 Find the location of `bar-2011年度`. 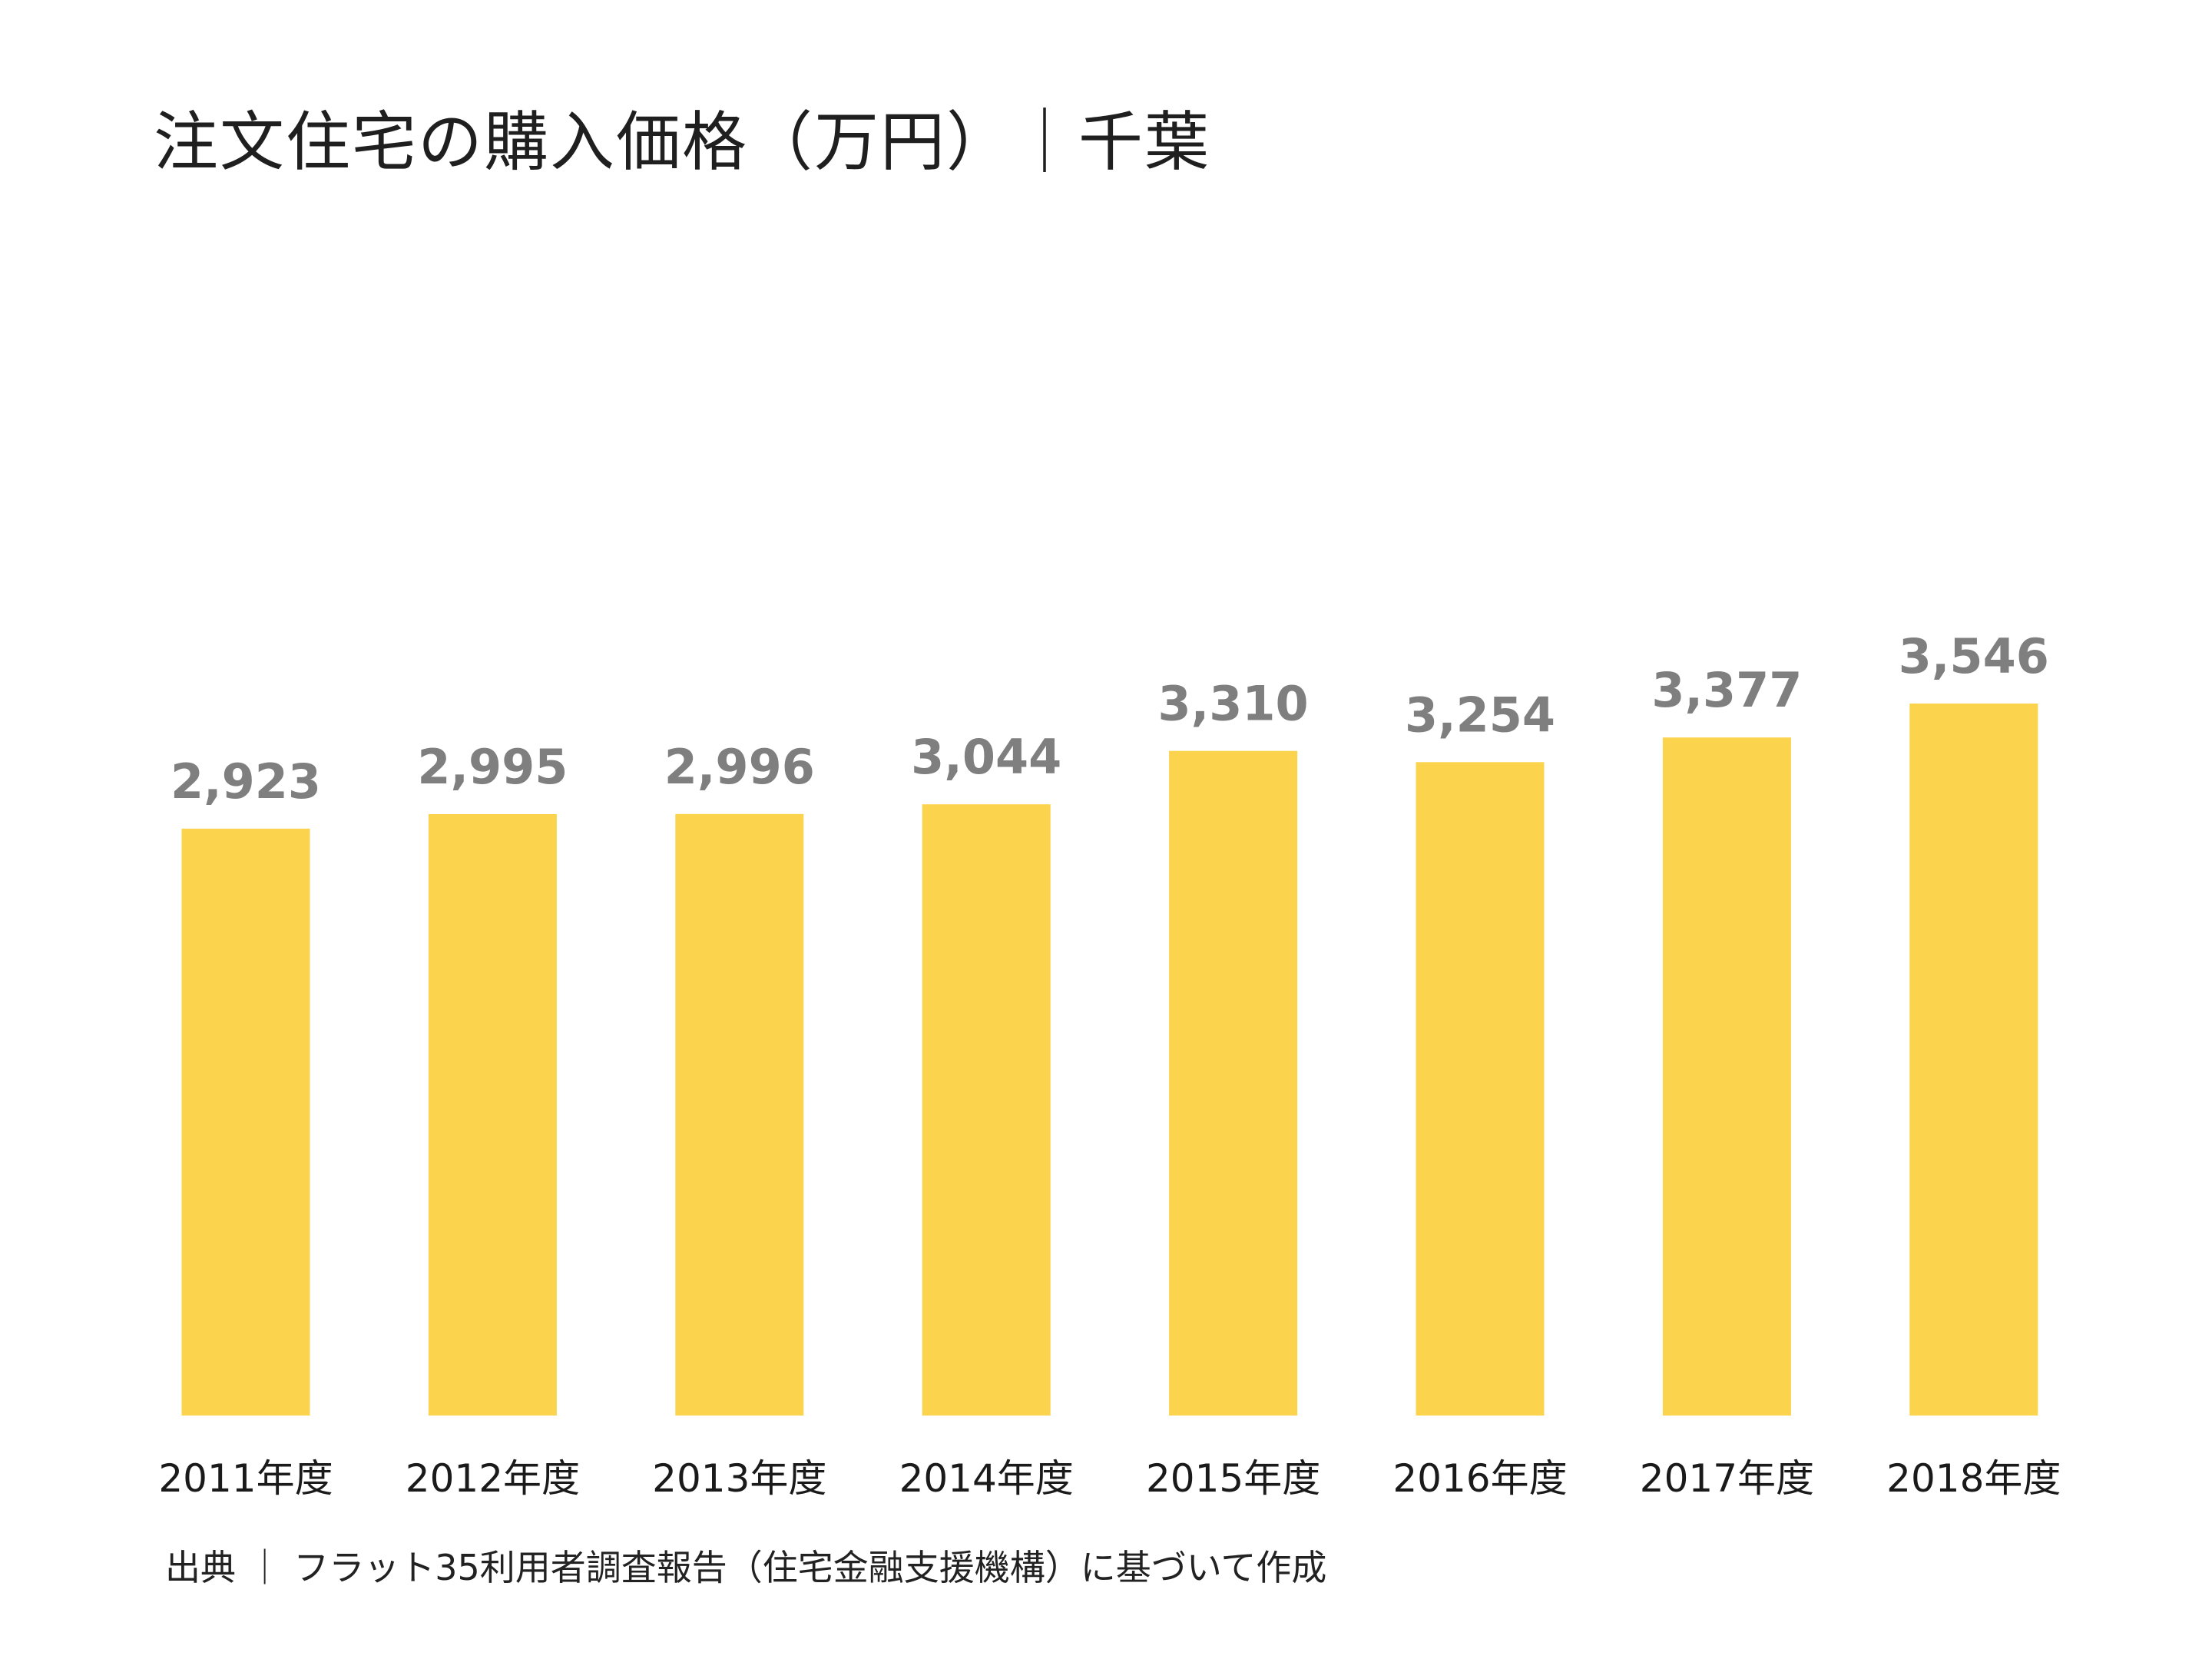

bar-2011年度 is located at coordinates (246, 1122).